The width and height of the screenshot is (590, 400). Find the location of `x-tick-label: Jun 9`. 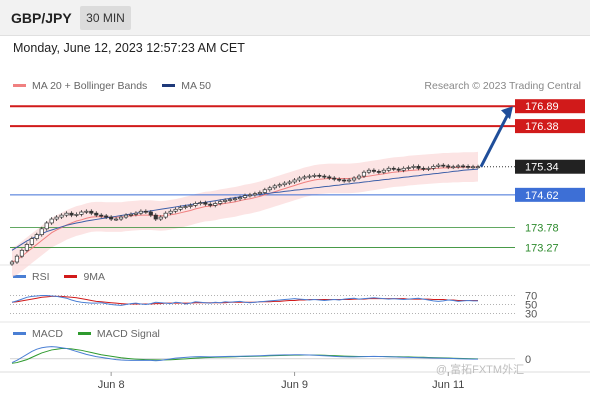

x-tick-label: Jun 9 is located at coordinates (294, 385).